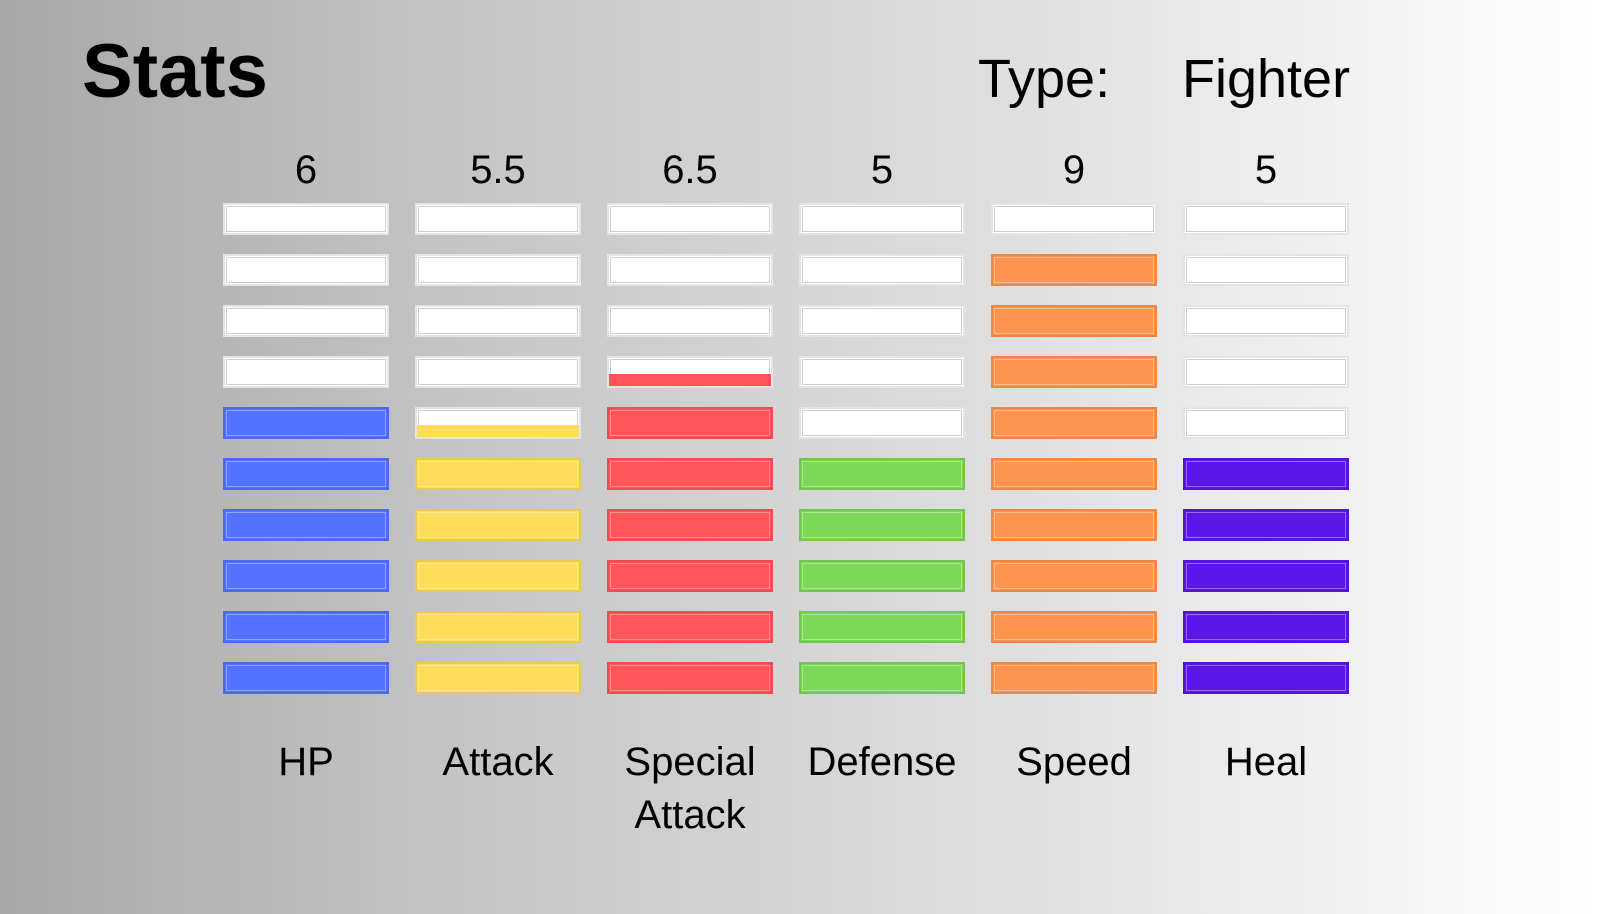  What do you see at coordinates (1074, 170) in the screenshot?
I see `stat-value: 9` at bounding box center [1074, 170].